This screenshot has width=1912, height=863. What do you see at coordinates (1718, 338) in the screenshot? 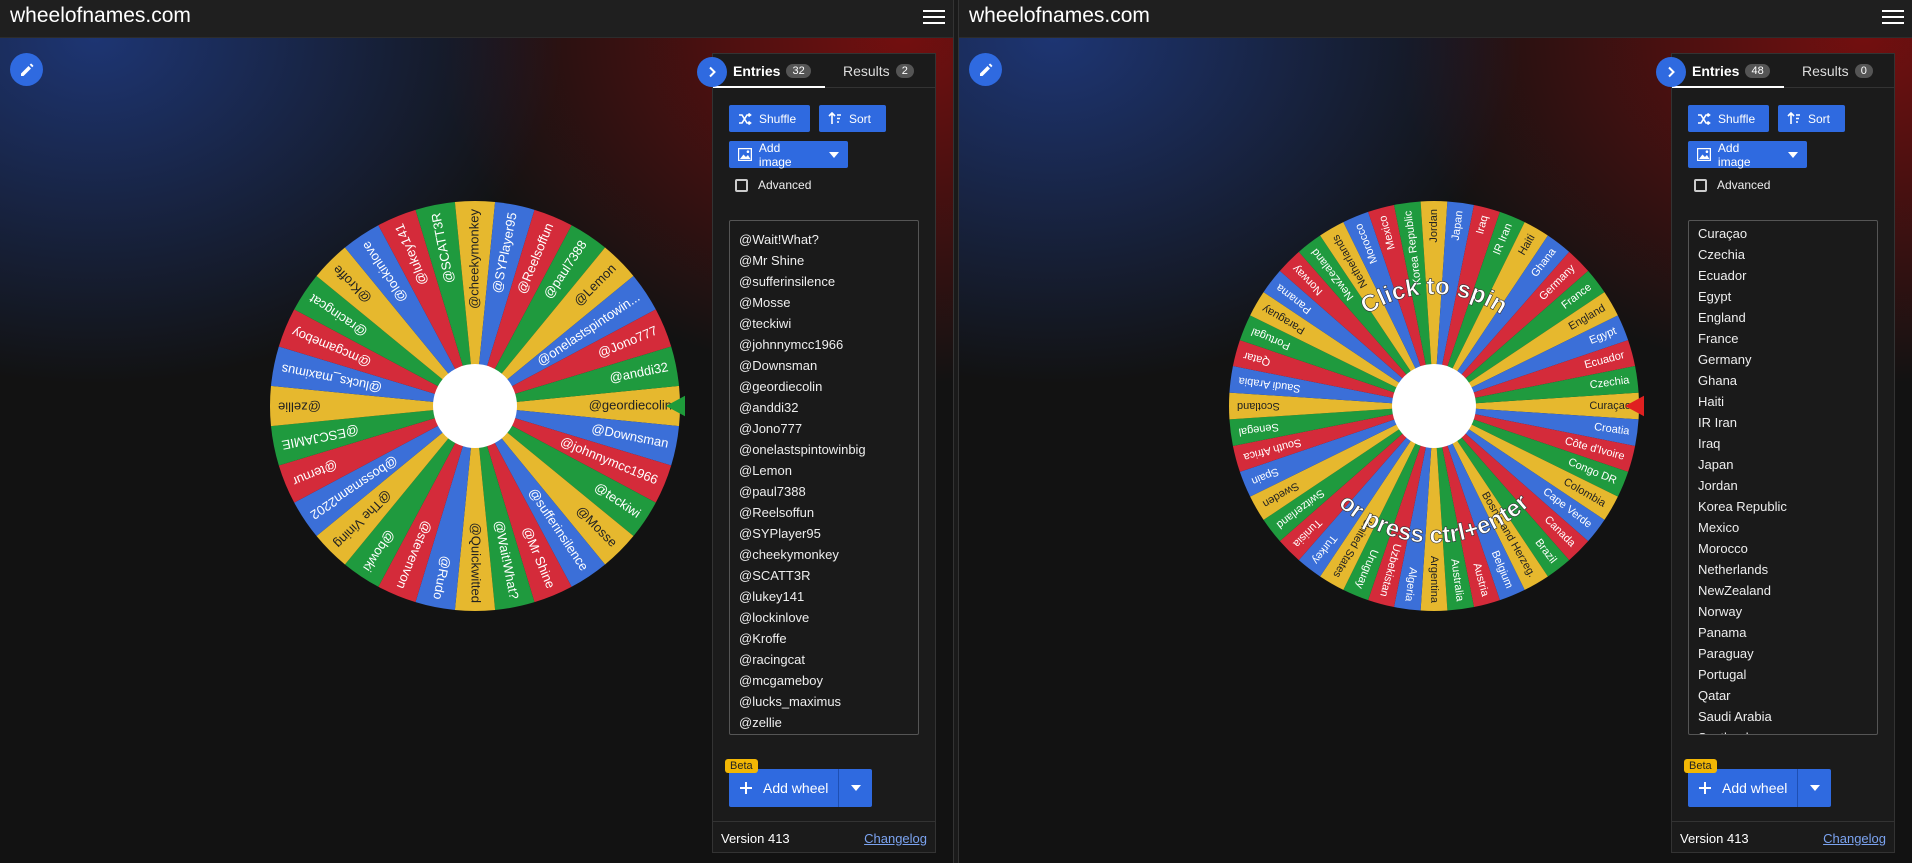
I see `entry-line: France` at bounding box center [1718, 338].